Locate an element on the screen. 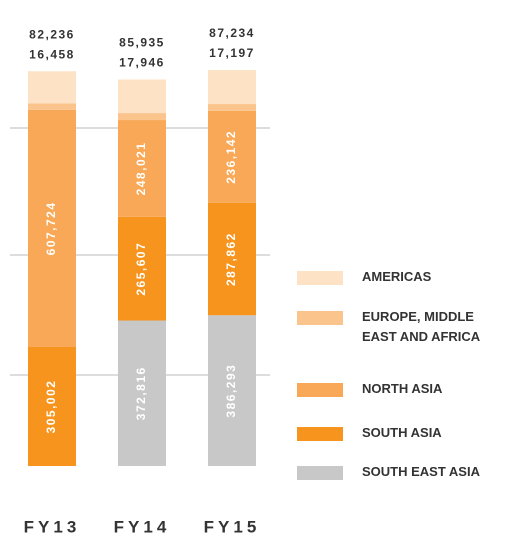  data-label: 248,021 is located at coordinates (141, 169).